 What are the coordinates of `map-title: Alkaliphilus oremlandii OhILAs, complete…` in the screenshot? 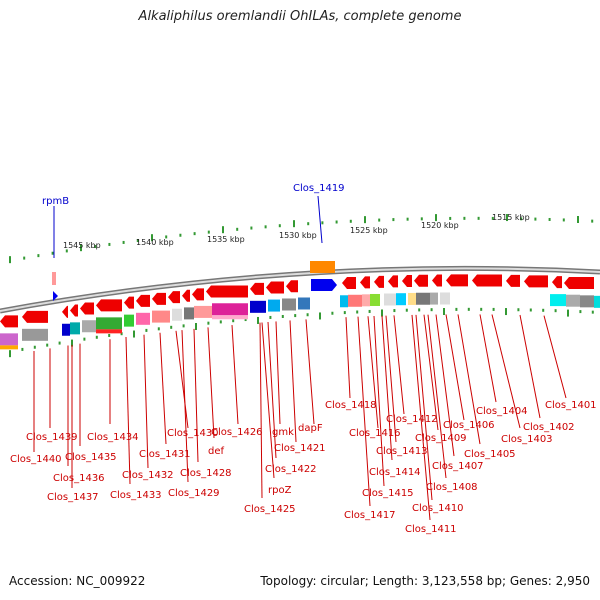 It's located at (300, 16).